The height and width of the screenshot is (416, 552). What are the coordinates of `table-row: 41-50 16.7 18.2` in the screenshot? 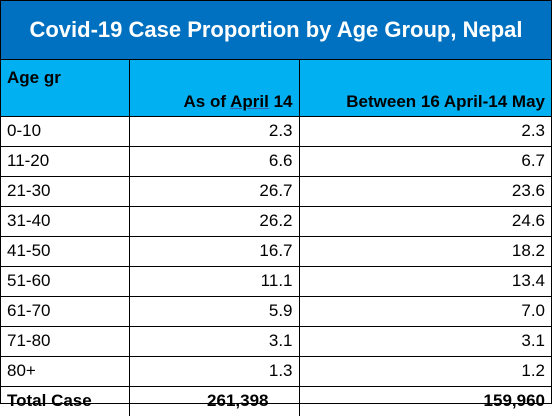 It's located at (276, 251).